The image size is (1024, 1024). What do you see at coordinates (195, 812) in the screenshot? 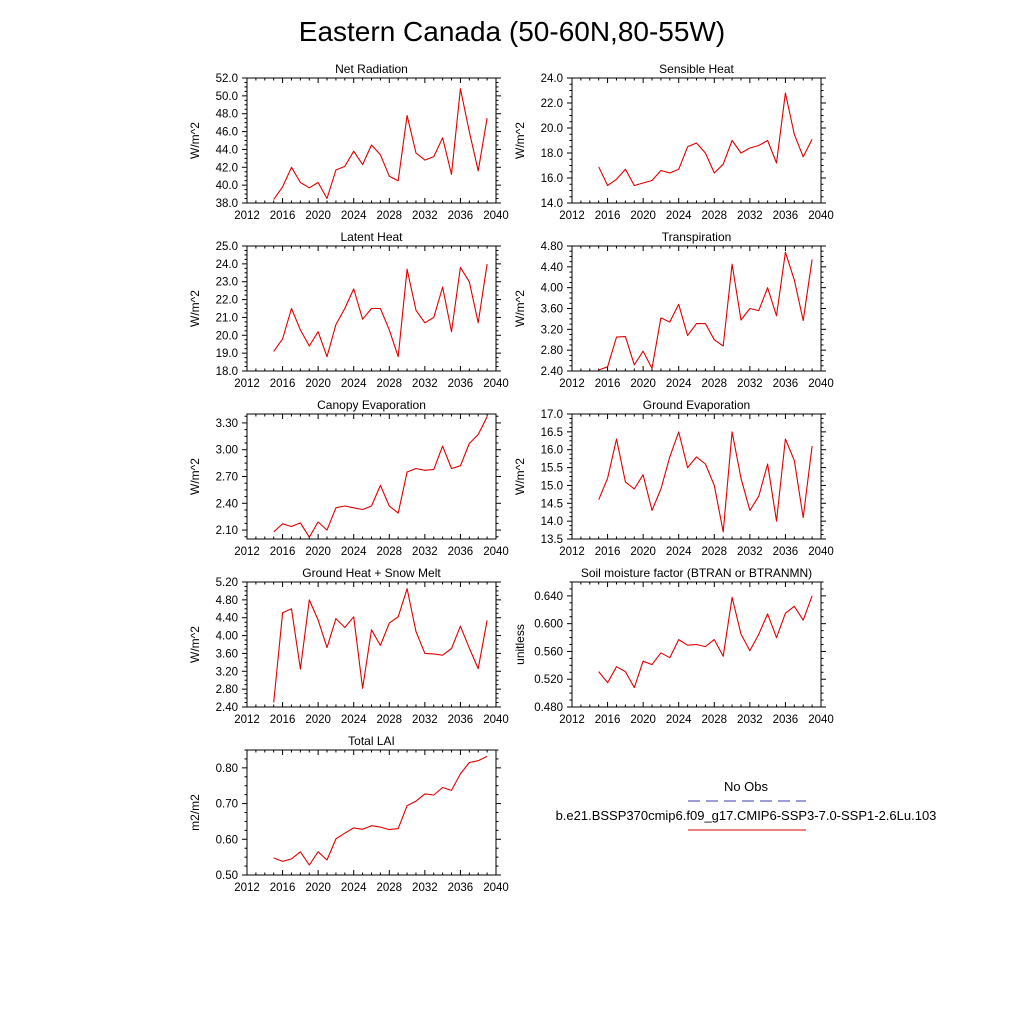
I see `y-axis-label: m2/m2` at bounding box center [195, 812].